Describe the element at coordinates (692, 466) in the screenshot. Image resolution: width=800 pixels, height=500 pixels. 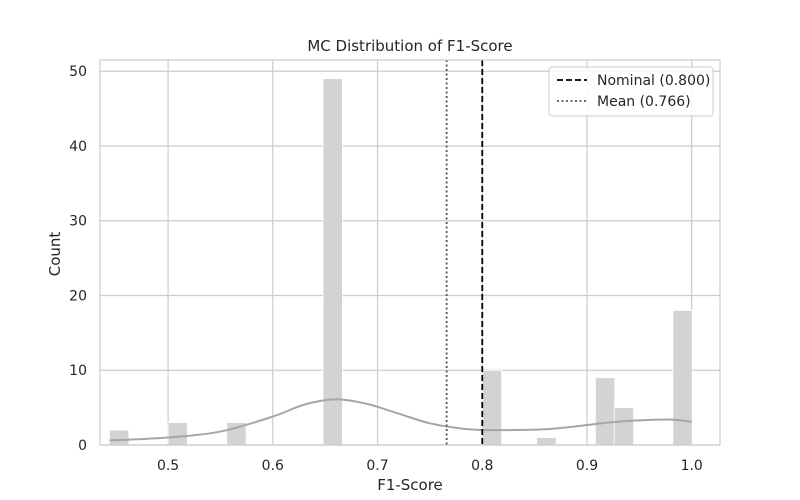
I see `x-tick-label-5: 1.0` at that location.